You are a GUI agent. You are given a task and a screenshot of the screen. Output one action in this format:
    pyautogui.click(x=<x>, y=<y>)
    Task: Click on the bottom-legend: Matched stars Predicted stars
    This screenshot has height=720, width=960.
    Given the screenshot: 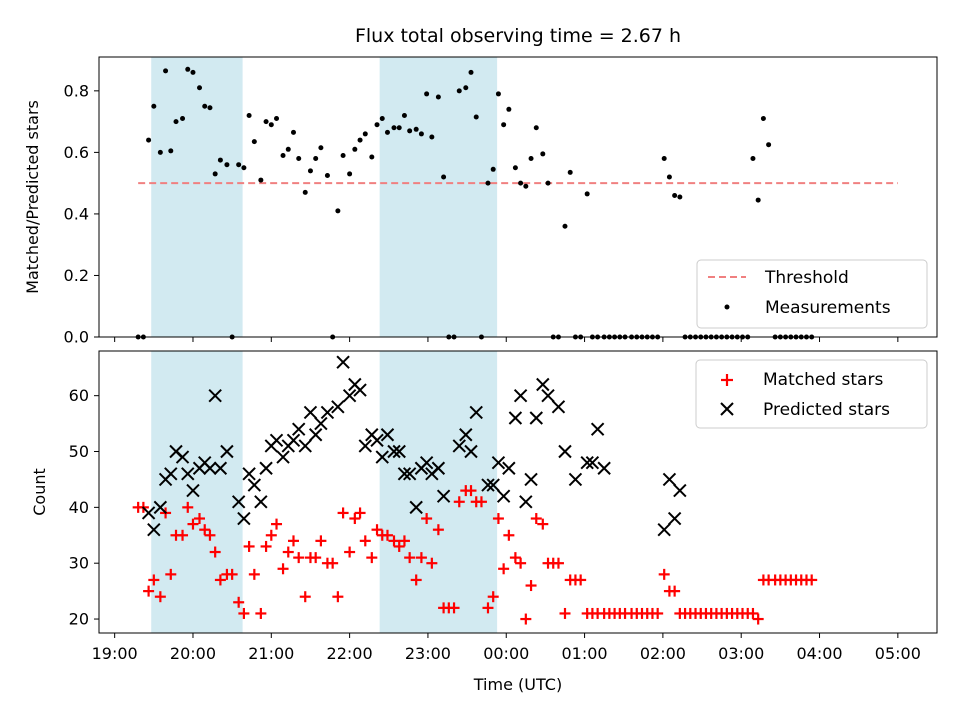 What is the action you would take?
    pyautogui.click(x=811, y=394)
    